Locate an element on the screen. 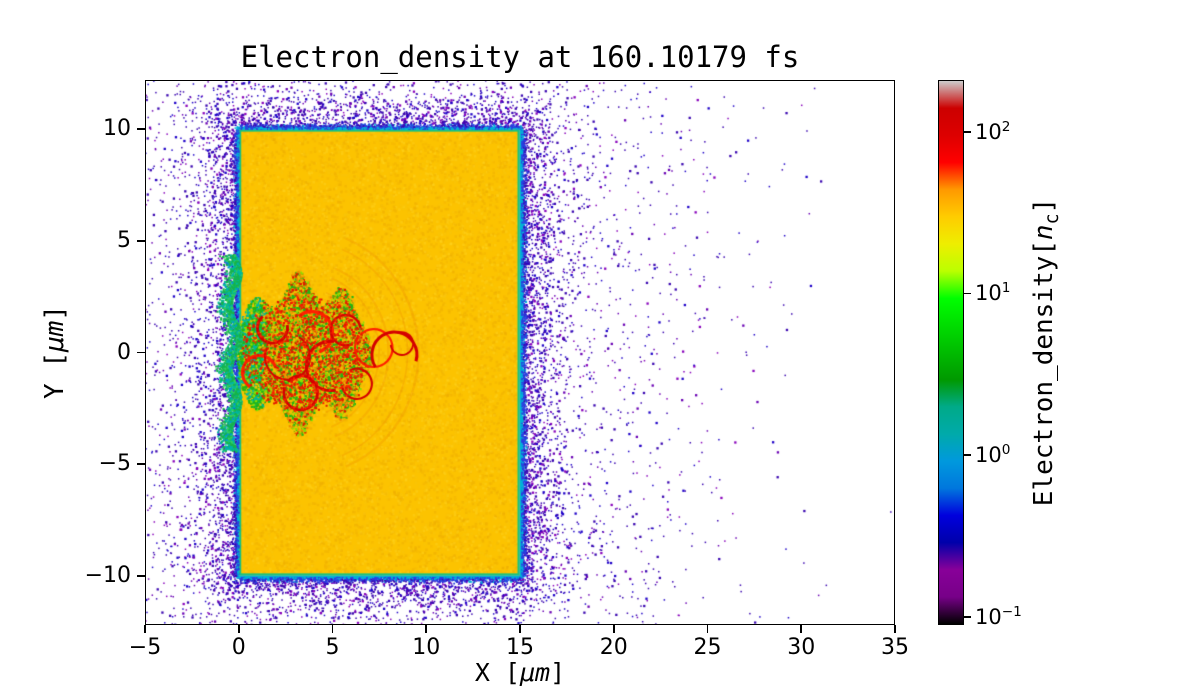 This screenshot has height=700, width=1200. y-label-pre: Y [ is located at coordinates (55, 375).